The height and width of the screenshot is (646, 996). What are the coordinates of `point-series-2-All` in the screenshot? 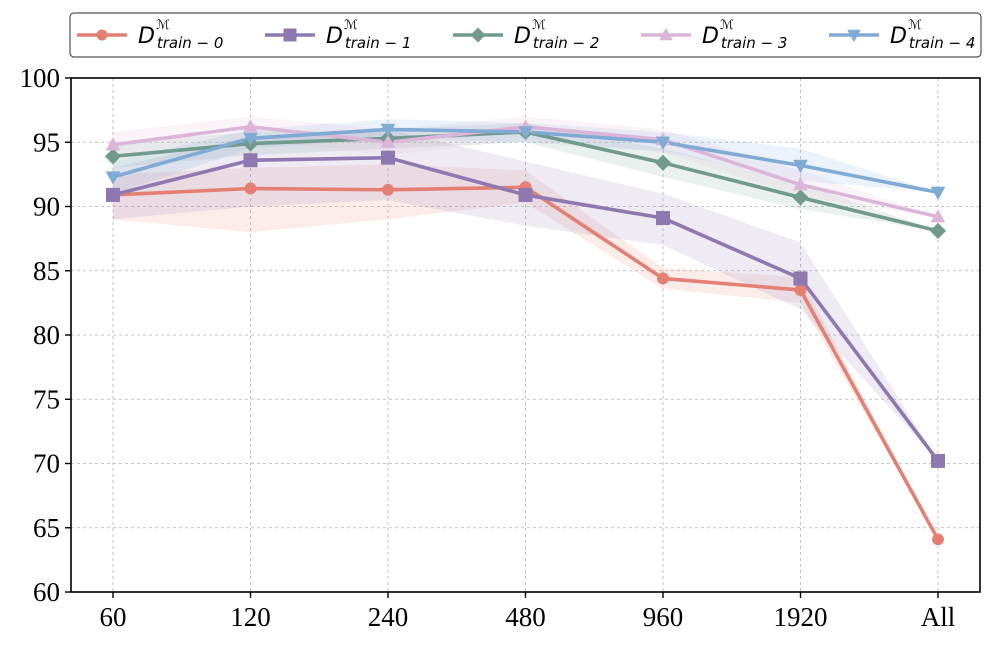 It's located at (938, 230).